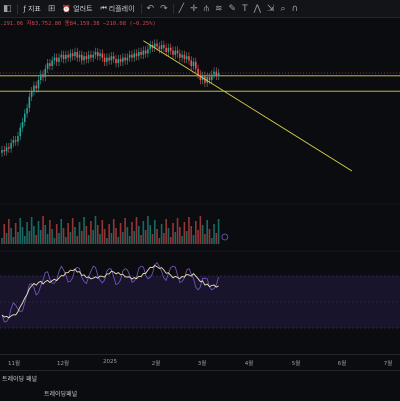 This screenshot has height=401, width=400. Describe the element at coordinates (32, 8) in the screenshot. I see `toolbar-indicators-button: ƒ 지표` at that location.